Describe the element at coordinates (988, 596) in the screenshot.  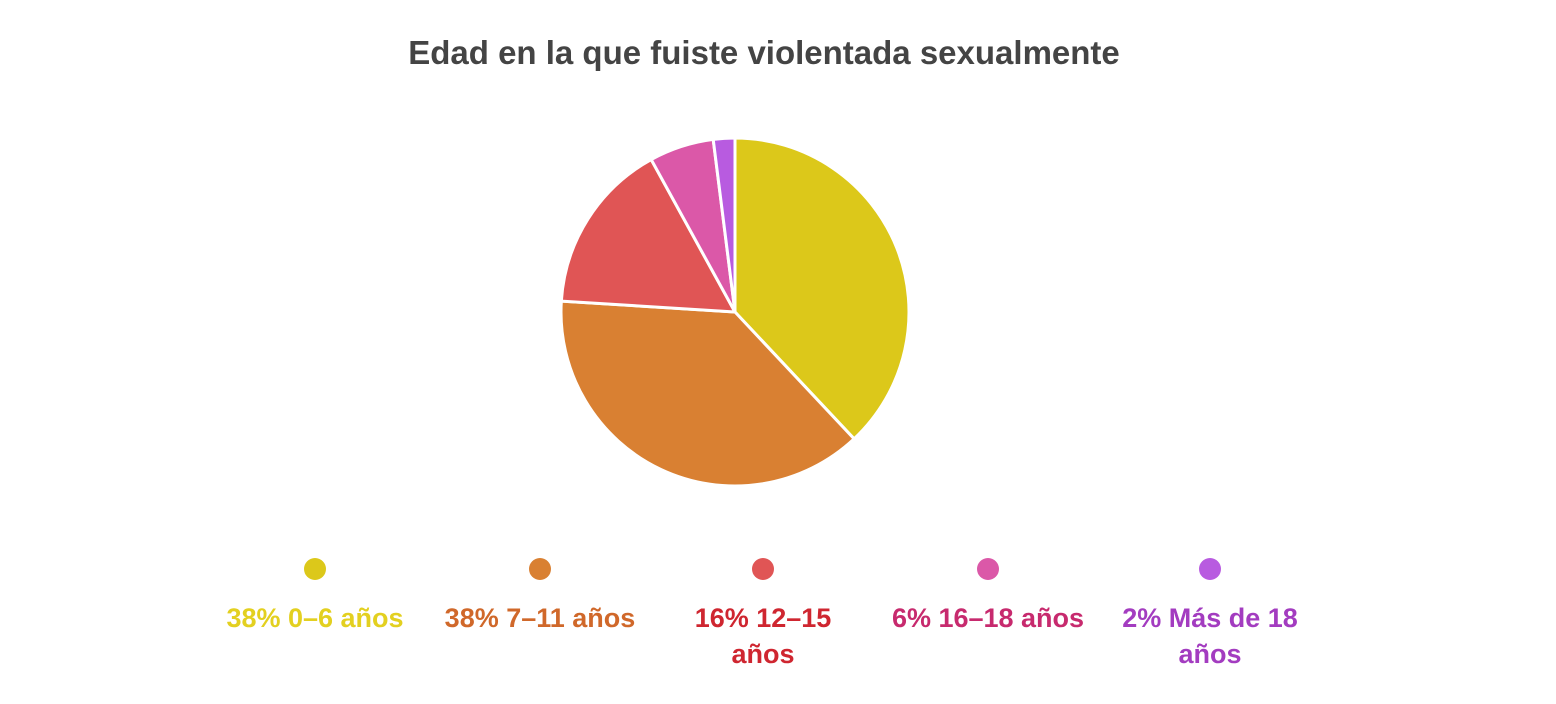
I see `legend-item: 6% 16–18 años` at that location.